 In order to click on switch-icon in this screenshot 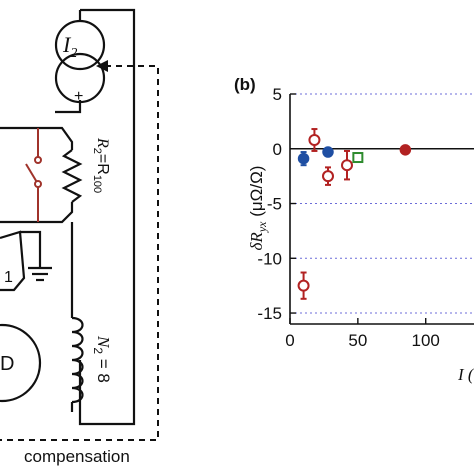, I will do `click(33, 175)`.